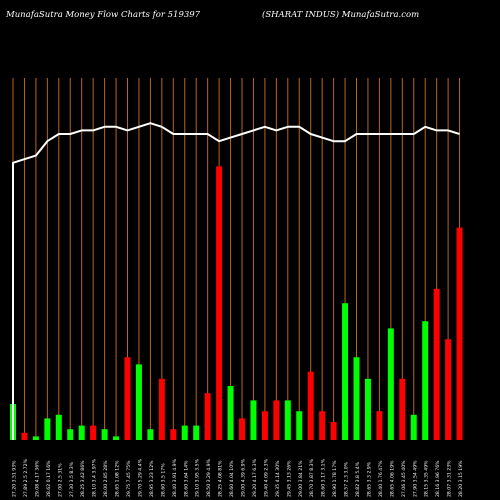  I want to click on x-tick-label: 28.70 3.87 8.3%, so click(312, 477).